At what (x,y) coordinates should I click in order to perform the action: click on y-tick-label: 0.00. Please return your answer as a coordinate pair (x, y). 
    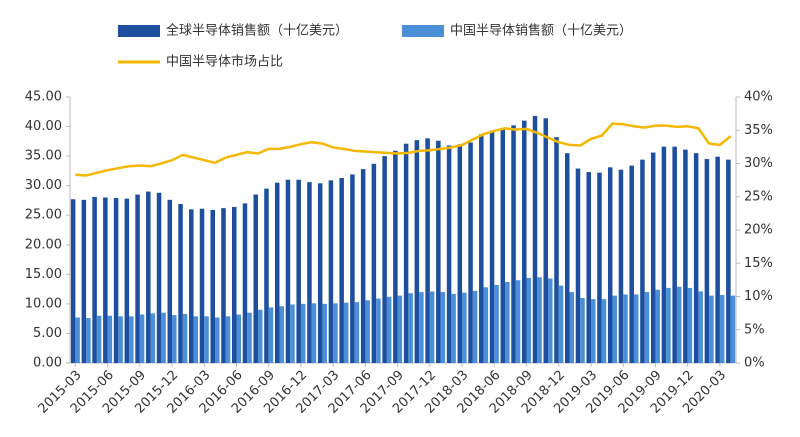
    Looking at the image, I should click on (47, 363).